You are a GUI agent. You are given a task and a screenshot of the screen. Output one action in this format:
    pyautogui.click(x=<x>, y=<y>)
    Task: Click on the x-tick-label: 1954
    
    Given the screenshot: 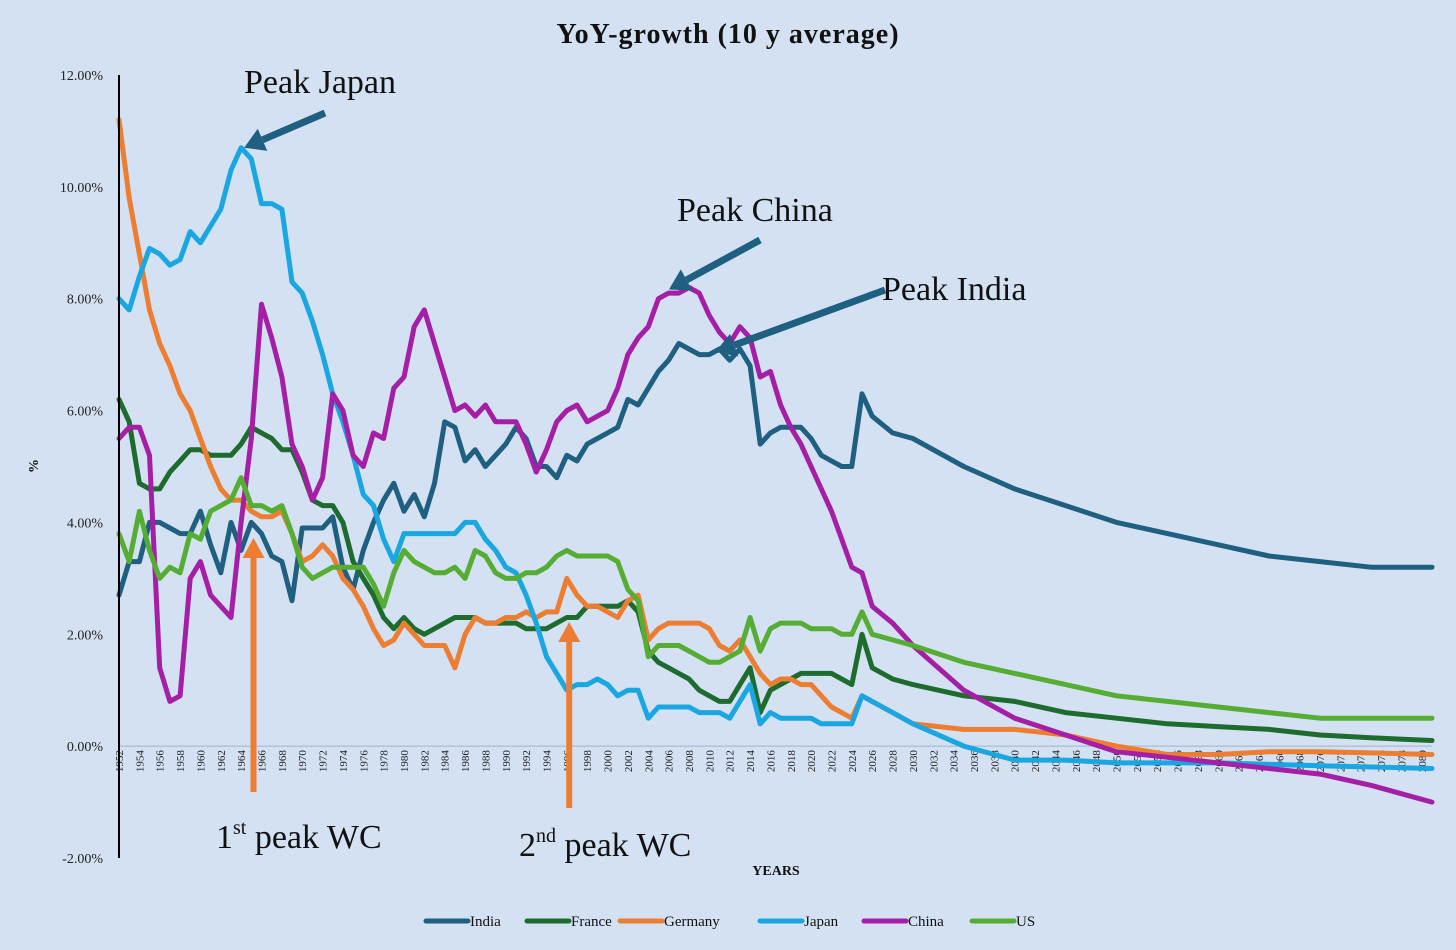 What is the action you would take?
    pyautogui.click(x=140, y=761)
    